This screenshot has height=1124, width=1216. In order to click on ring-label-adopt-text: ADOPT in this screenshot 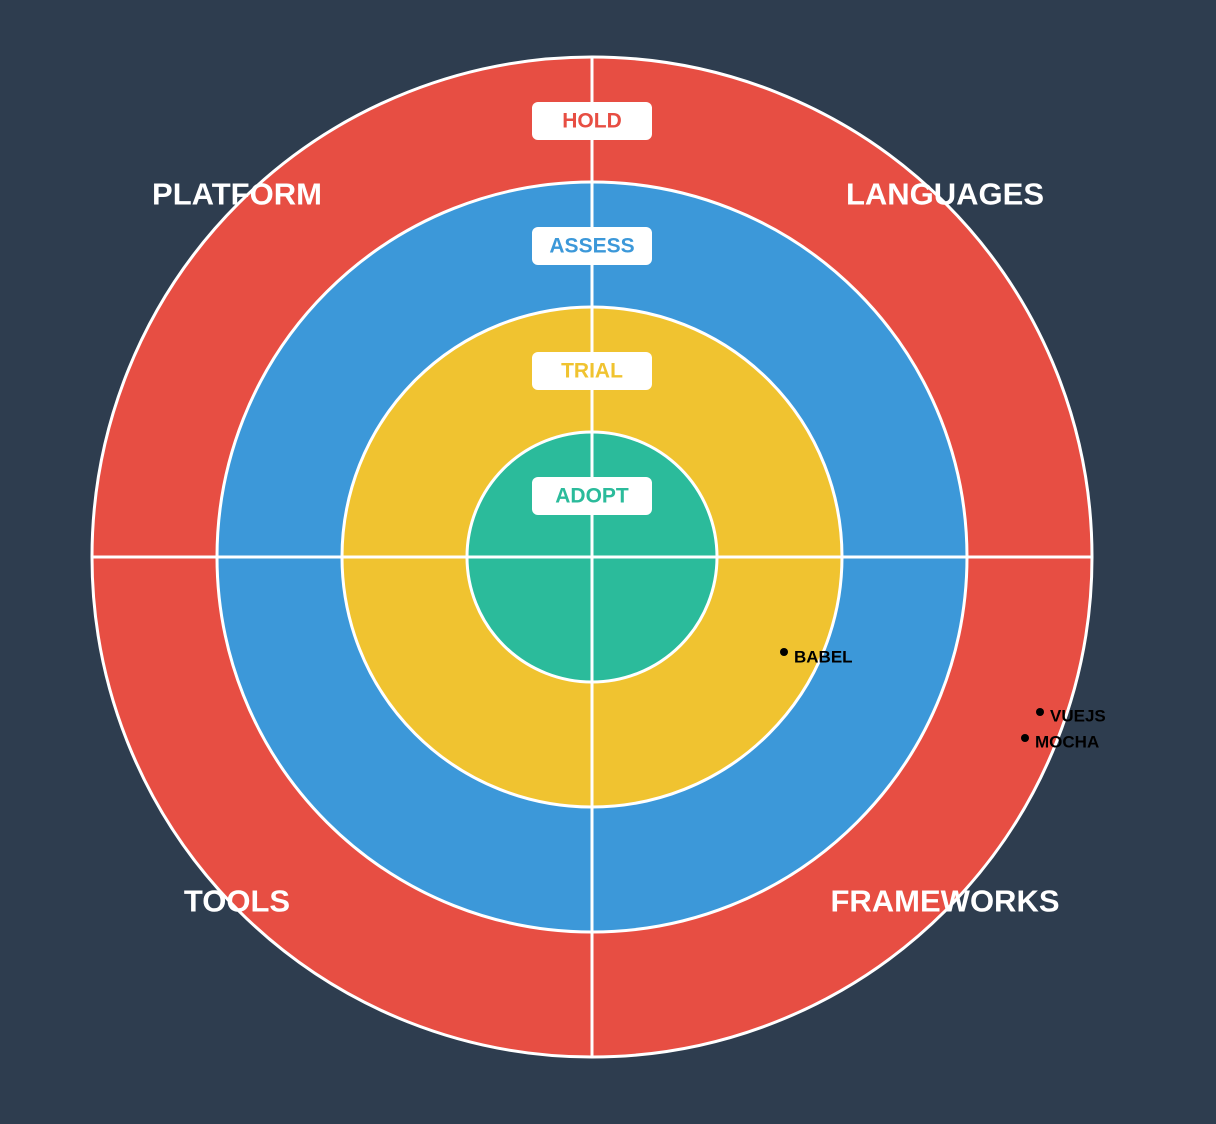, I will do `click(592, 496)`.